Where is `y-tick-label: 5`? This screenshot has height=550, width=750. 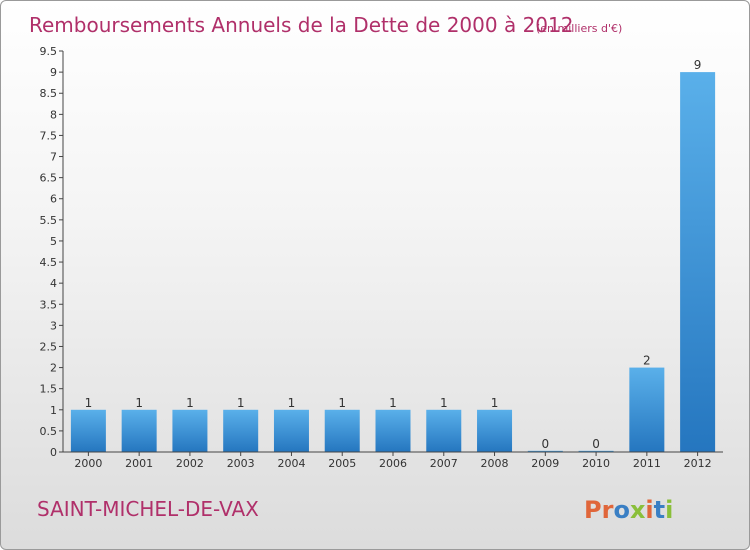 y-tick-label: 5 is located at coordinates (53, 241).